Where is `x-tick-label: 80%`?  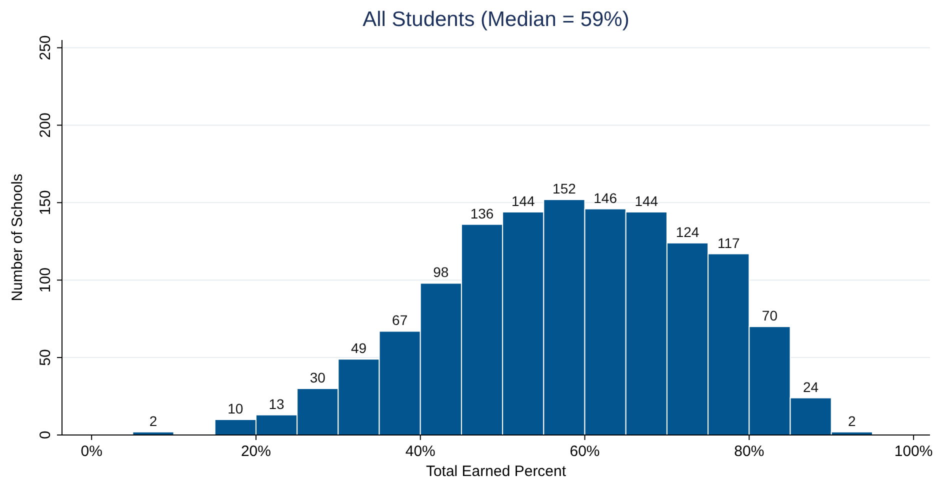
x-tick-label: 80% is located at coordinates (749, 451).